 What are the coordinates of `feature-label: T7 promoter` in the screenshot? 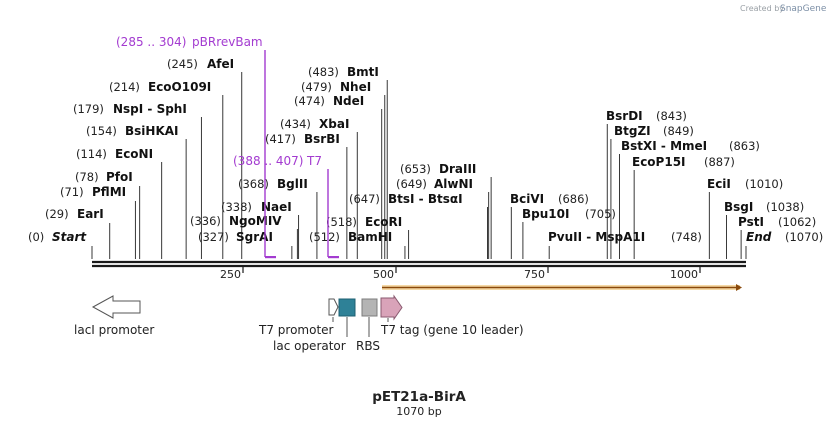 It's located at (296, 330).